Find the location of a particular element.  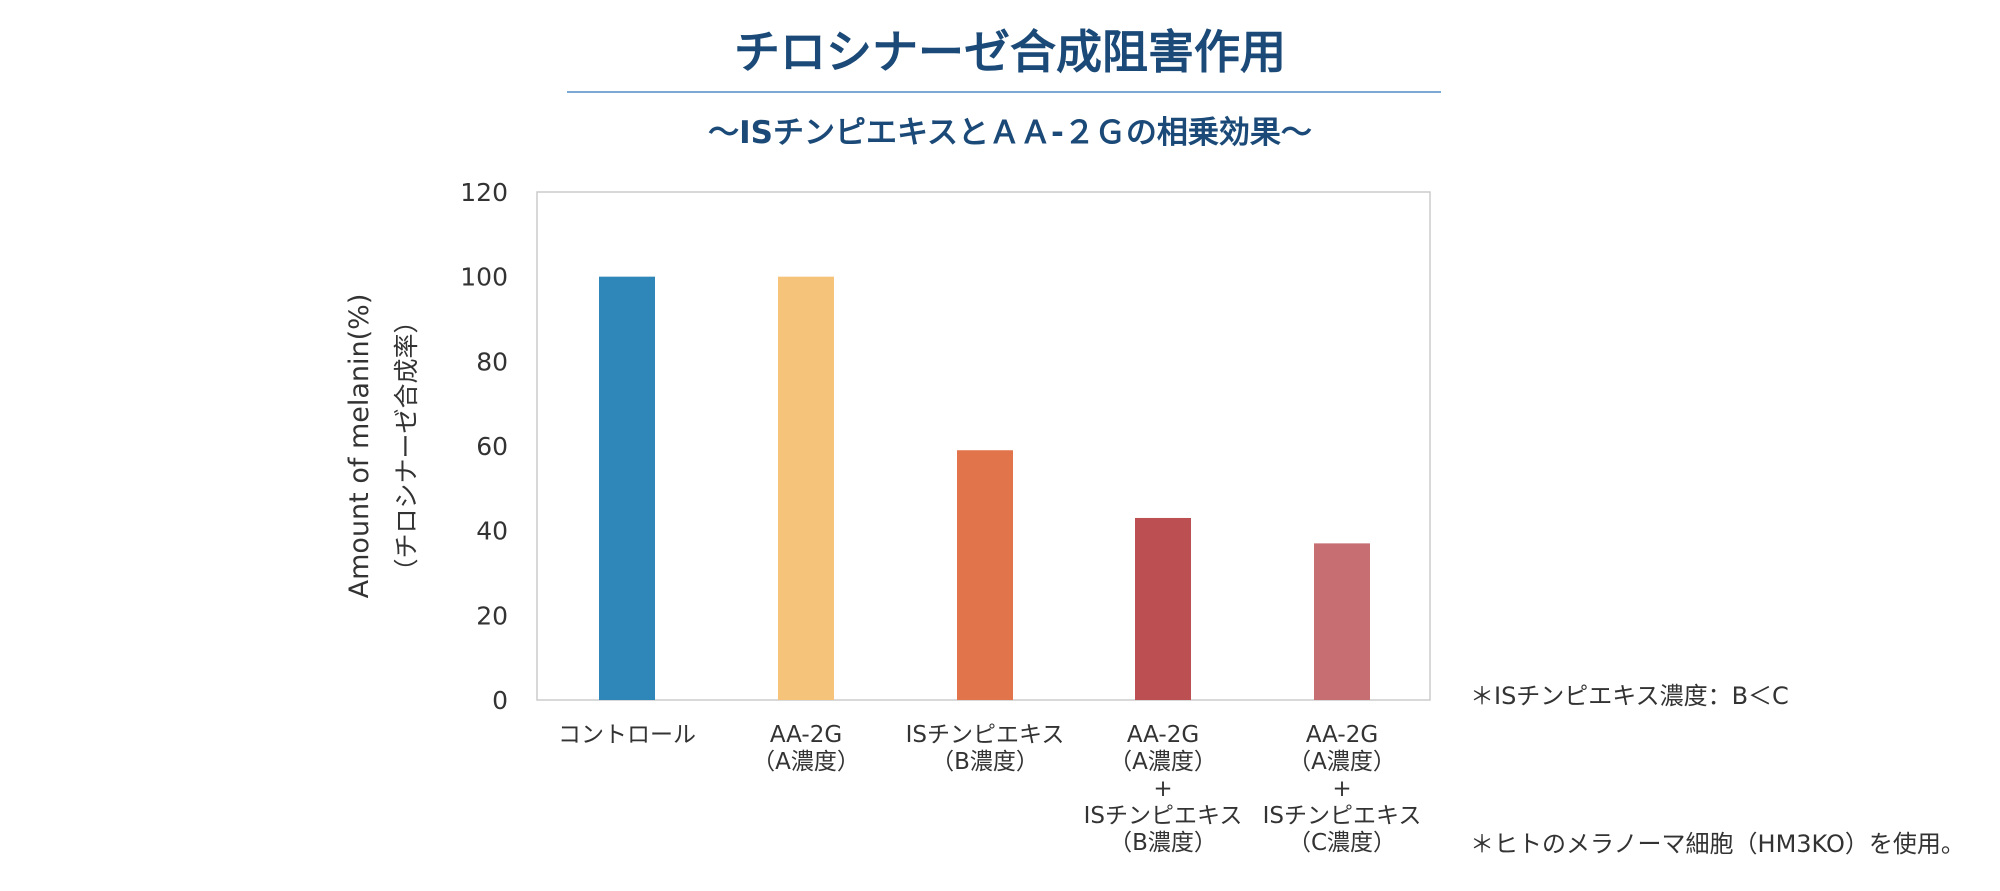

y-axis-ticks: 0 20 40 60 80 100 120 is located at coordinates (484, 446).